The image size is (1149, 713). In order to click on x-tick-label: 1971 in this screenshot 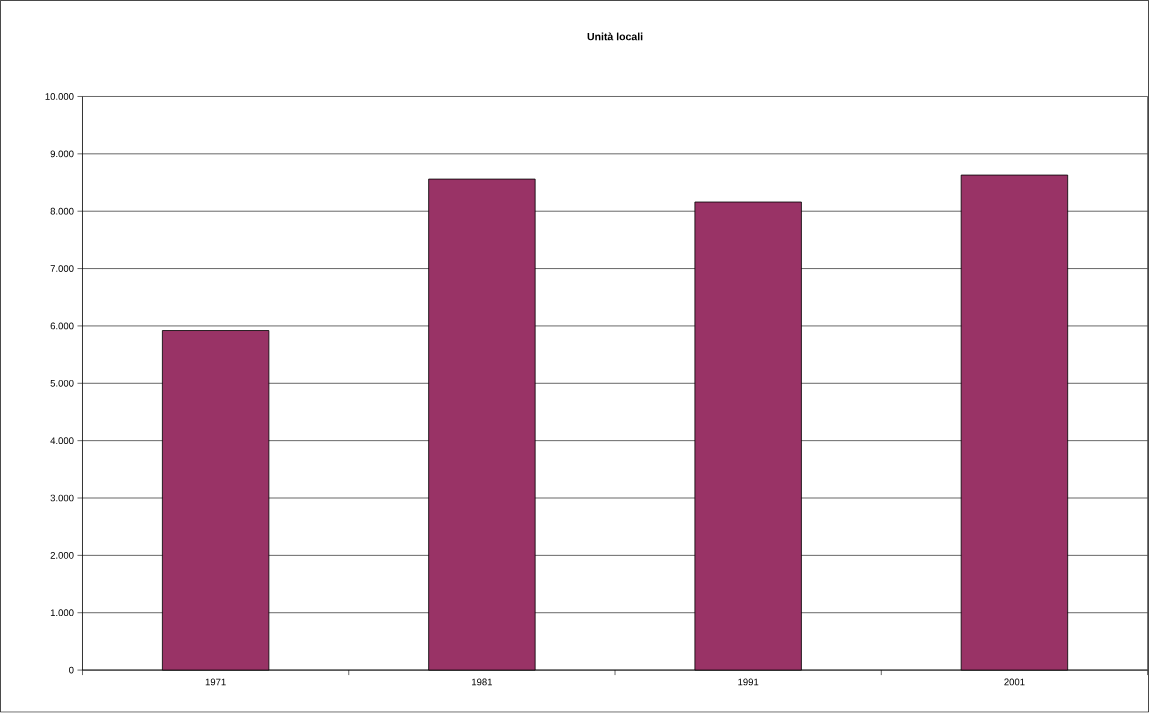, I will do `click(215, 682)`.